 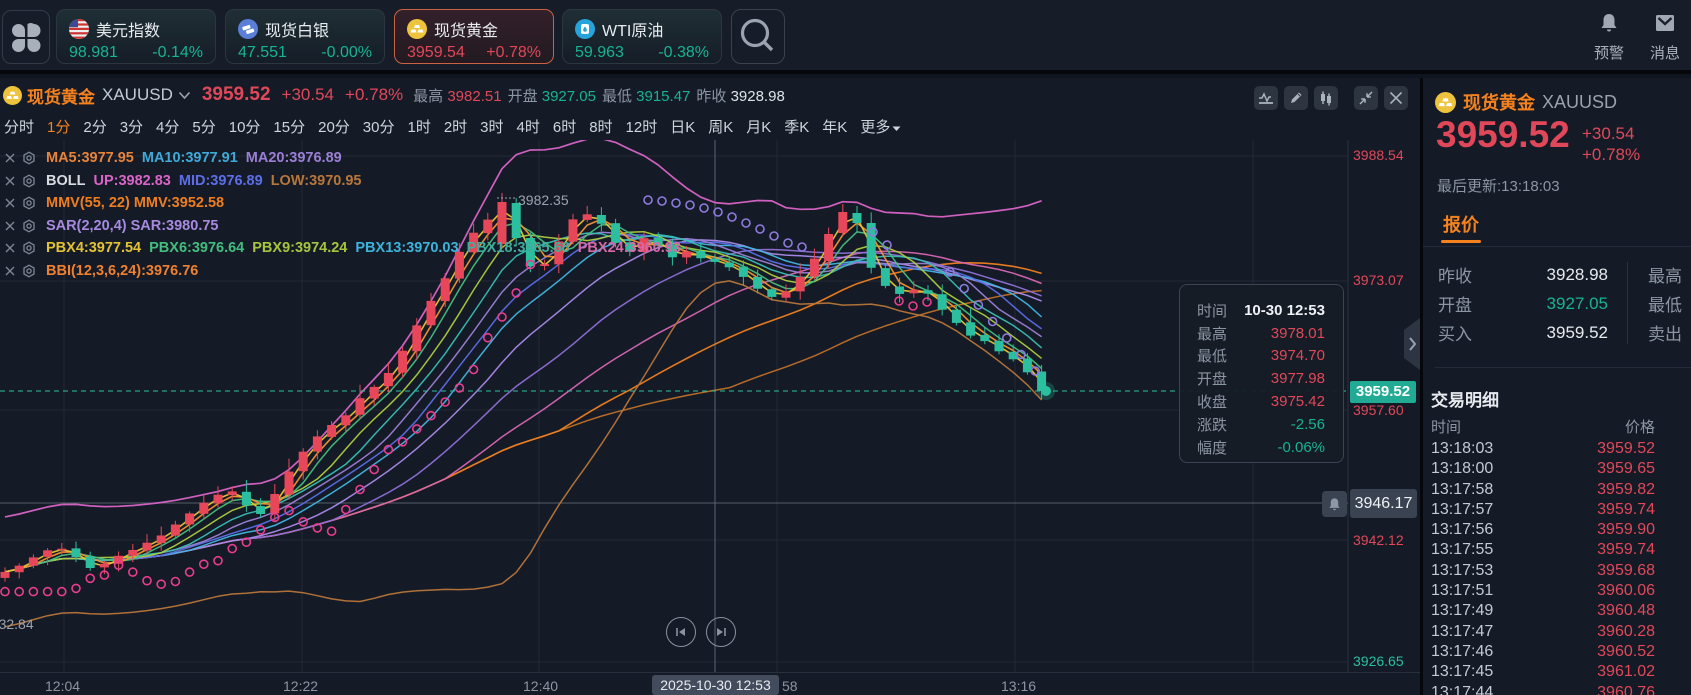 I want to click on svg-text: 3932.84, so click(x=17, y=624).